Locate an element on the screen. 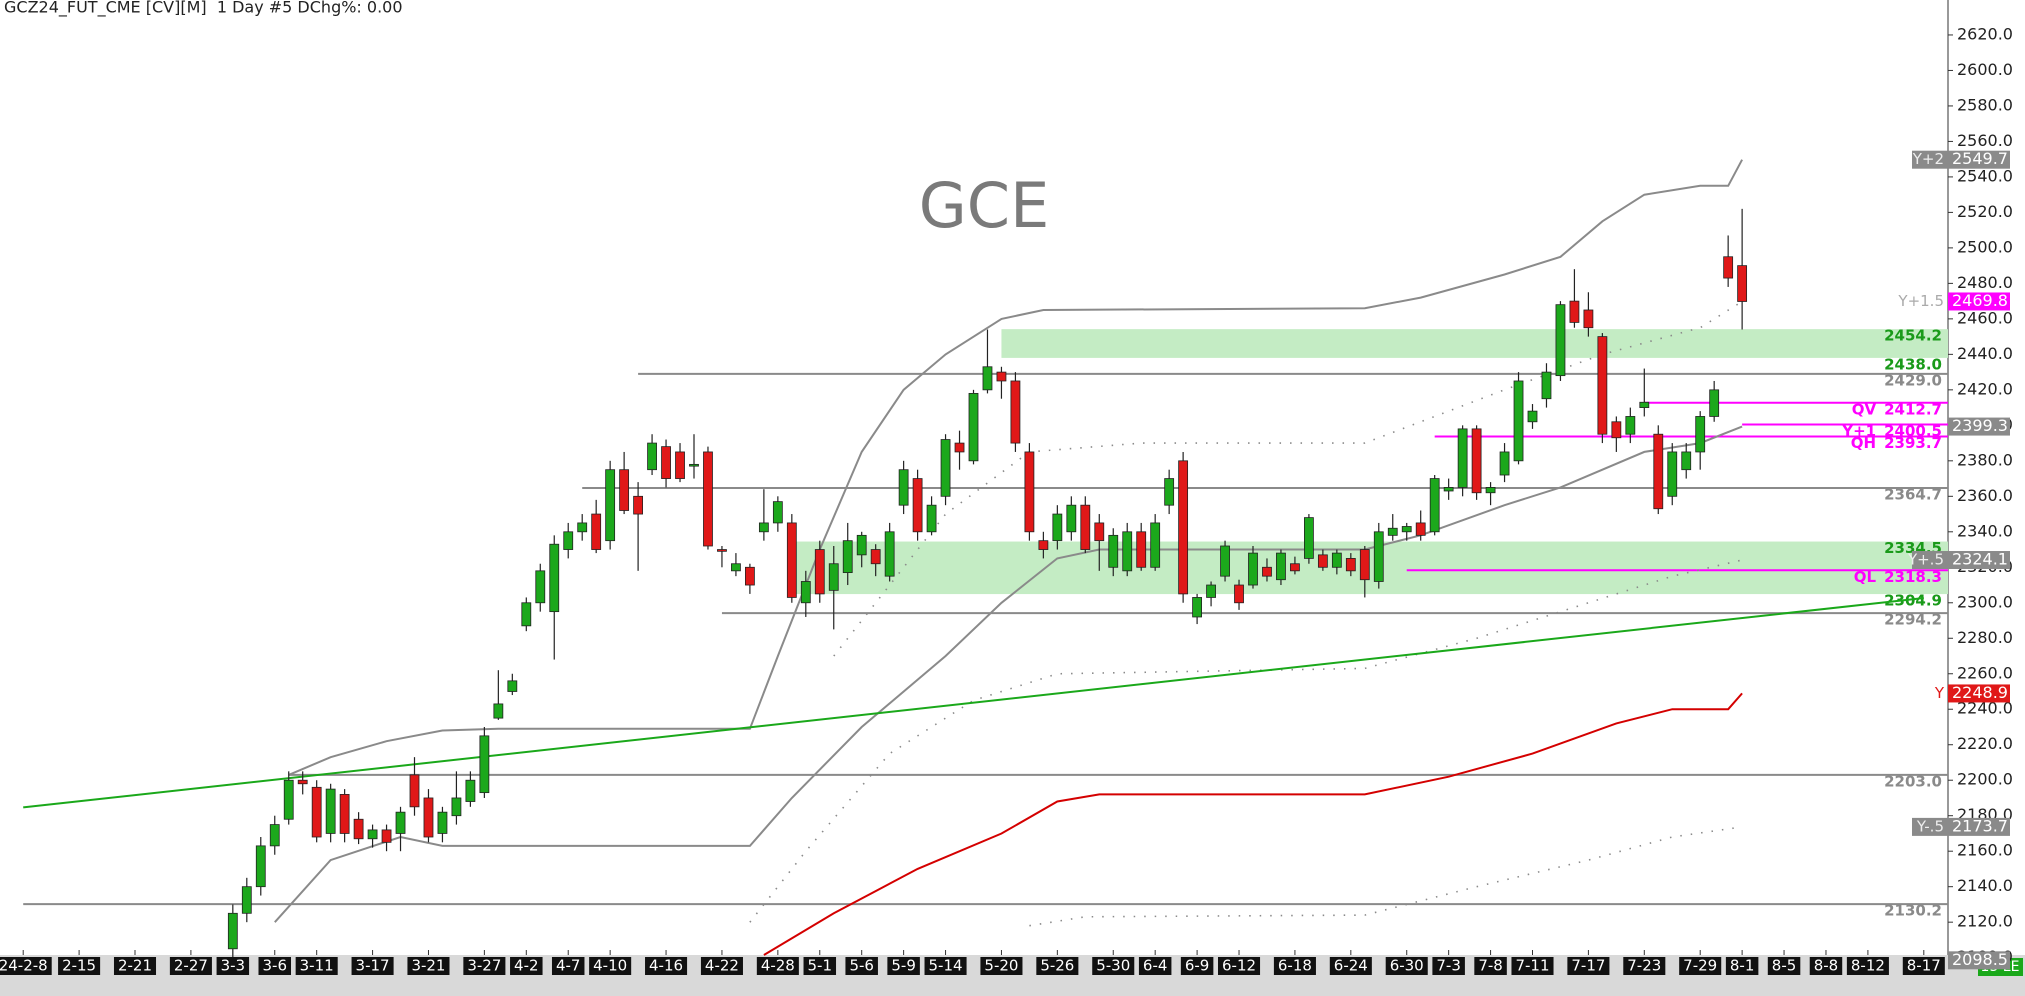 This screenshot has height=996, width=2025. level-label: 2400.5 is located at coordinates (1913, 431).